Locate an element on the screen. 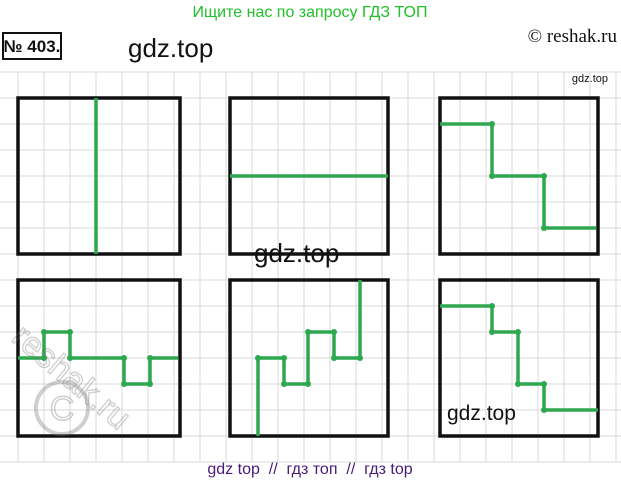 This screenshot has width=621, height=484. problem-number: № 403. is located at coordinates (32, 46).